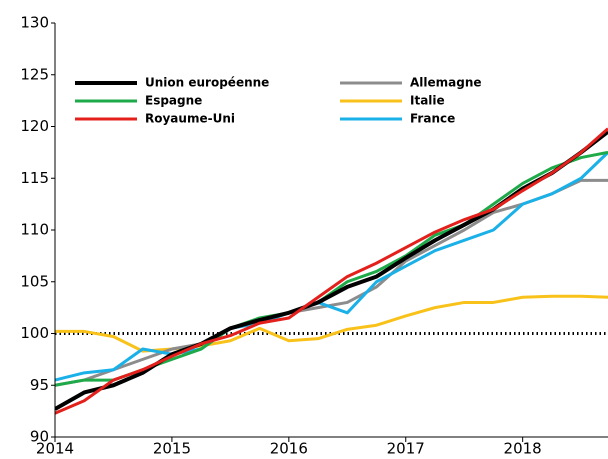 The width and height of the screenshot is (608, 459). Describe the element at coordinates (39, 437) in the screenshot. I see `y-tick-label: 90` at that location.